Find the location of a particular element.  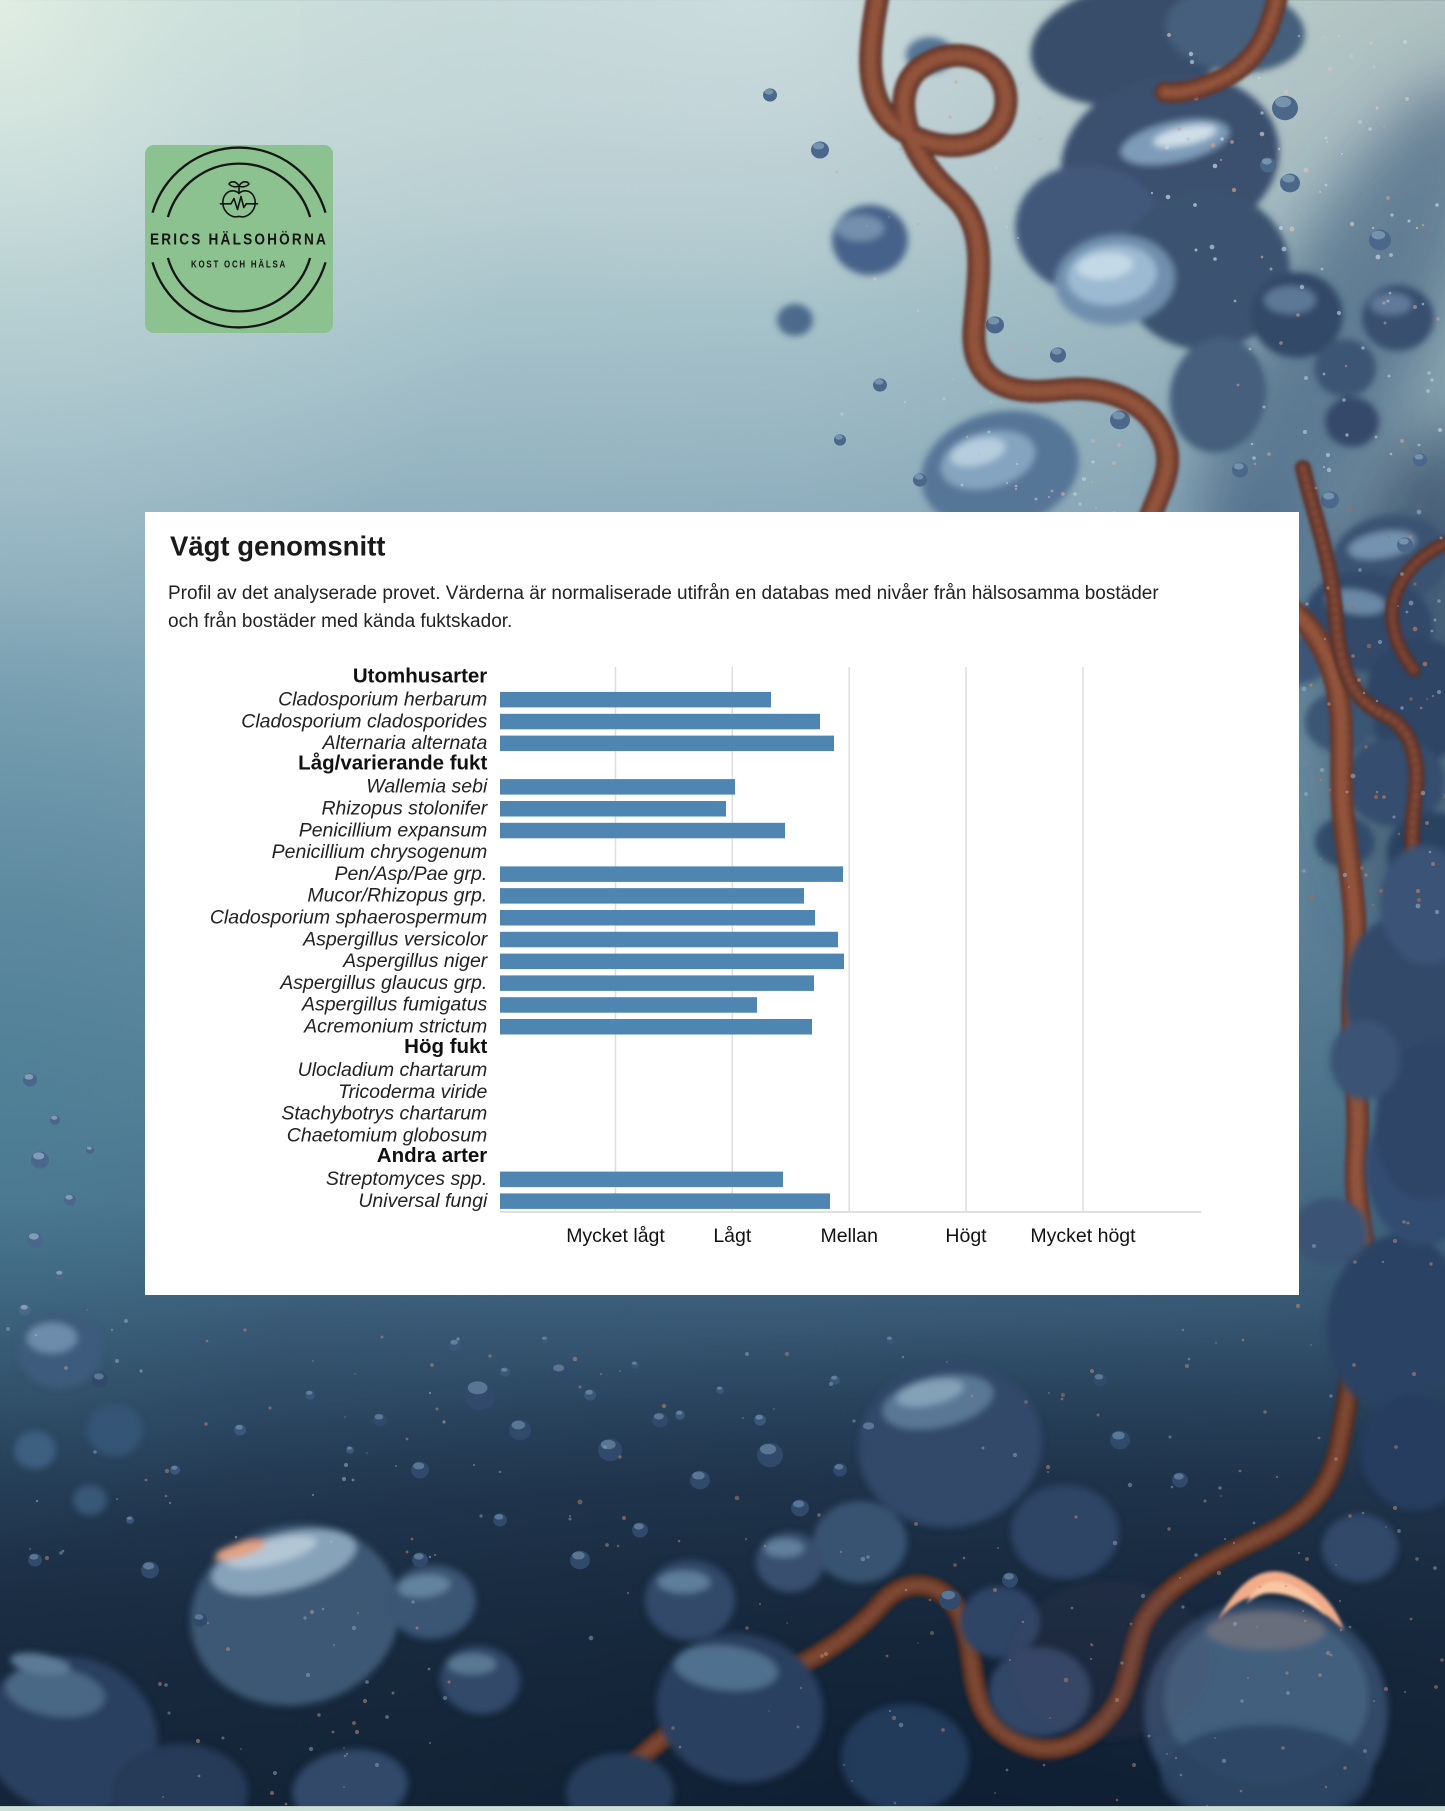

svg-text: Lågt is located at coordinates (732, 1236).